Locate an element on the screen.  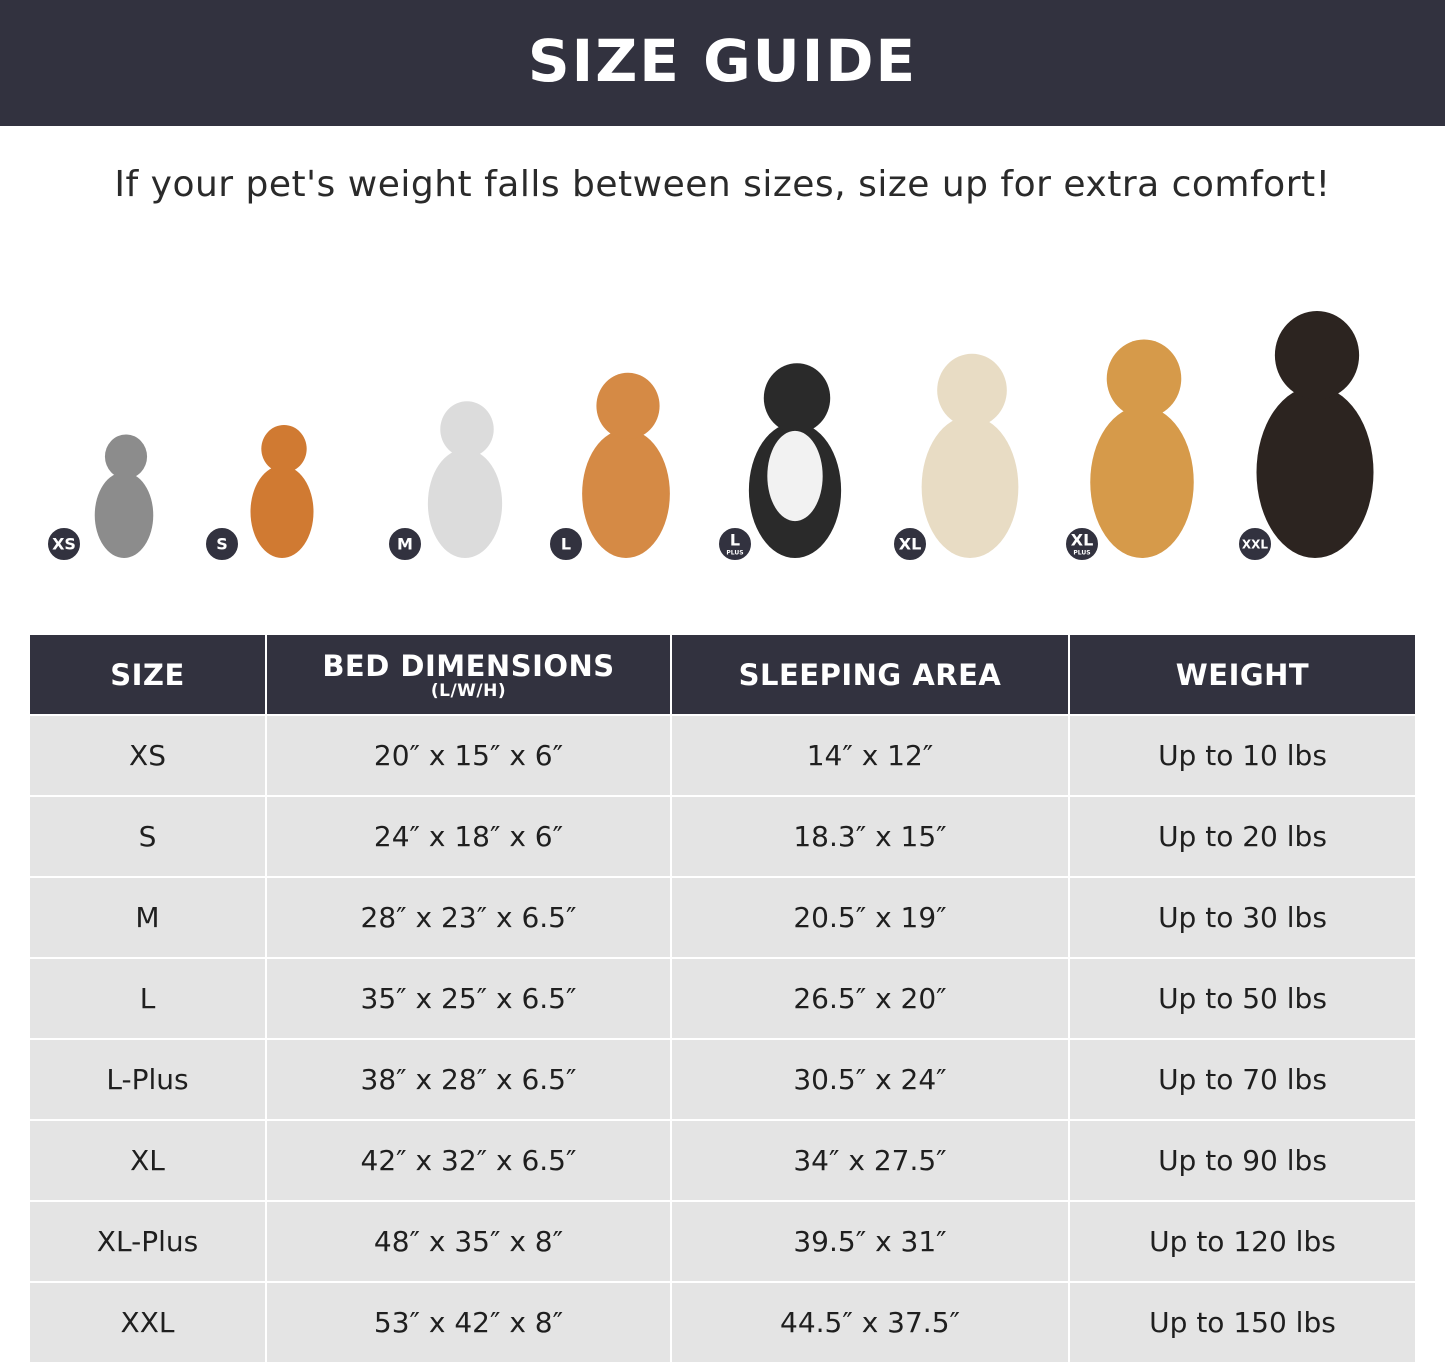
table-cell: Up to 120 lbs is located at coordinates (1242, 1241).